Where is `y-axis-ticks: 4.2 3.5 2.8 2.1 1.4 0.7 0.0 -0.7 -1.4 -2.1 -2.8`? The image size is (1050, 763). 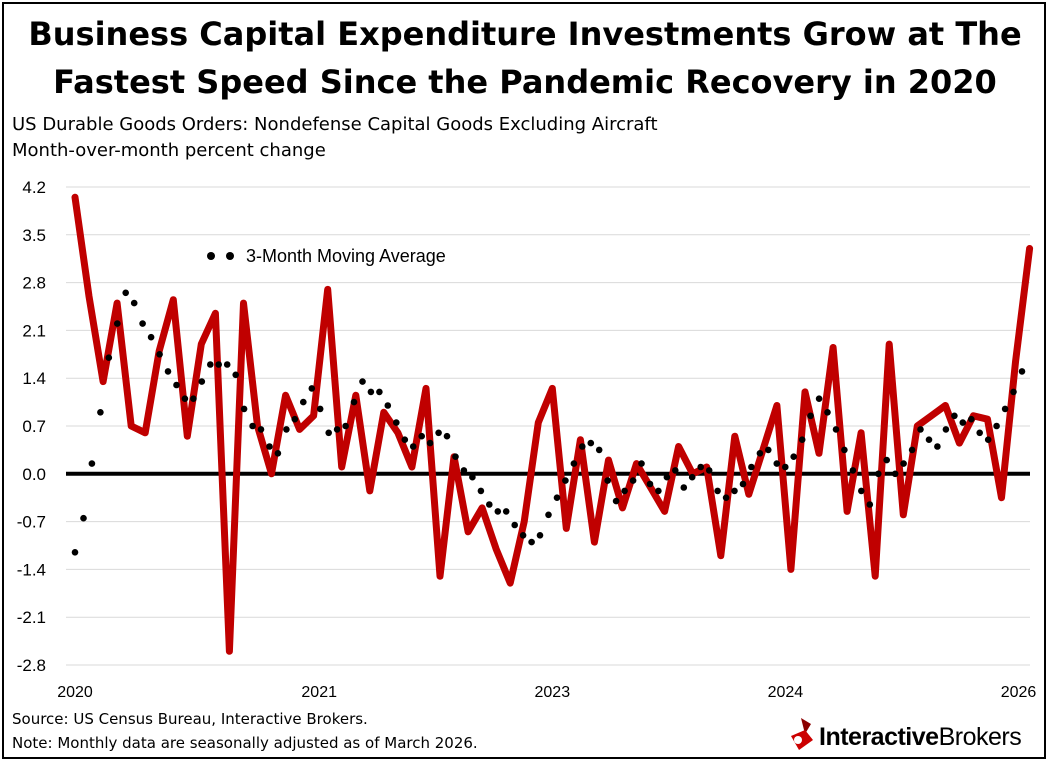 y-axis-ticks: 4.2 3.5 2.8 2.1 1.4 0.7 0.0 -0.7 -1.4 -2.1 -2.8 is located at coordinates (31, 426).